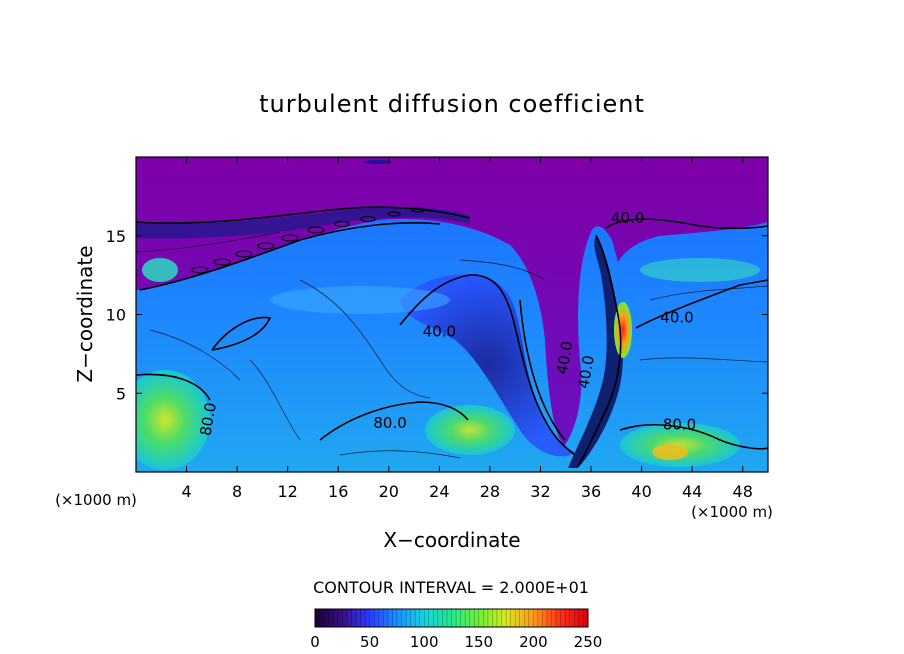 This screenshot has width=904, height=654. What do you see at coordinates (470, 430) in the screenshot?
I see `green-mid-blob` at bounding box center [470, 430].